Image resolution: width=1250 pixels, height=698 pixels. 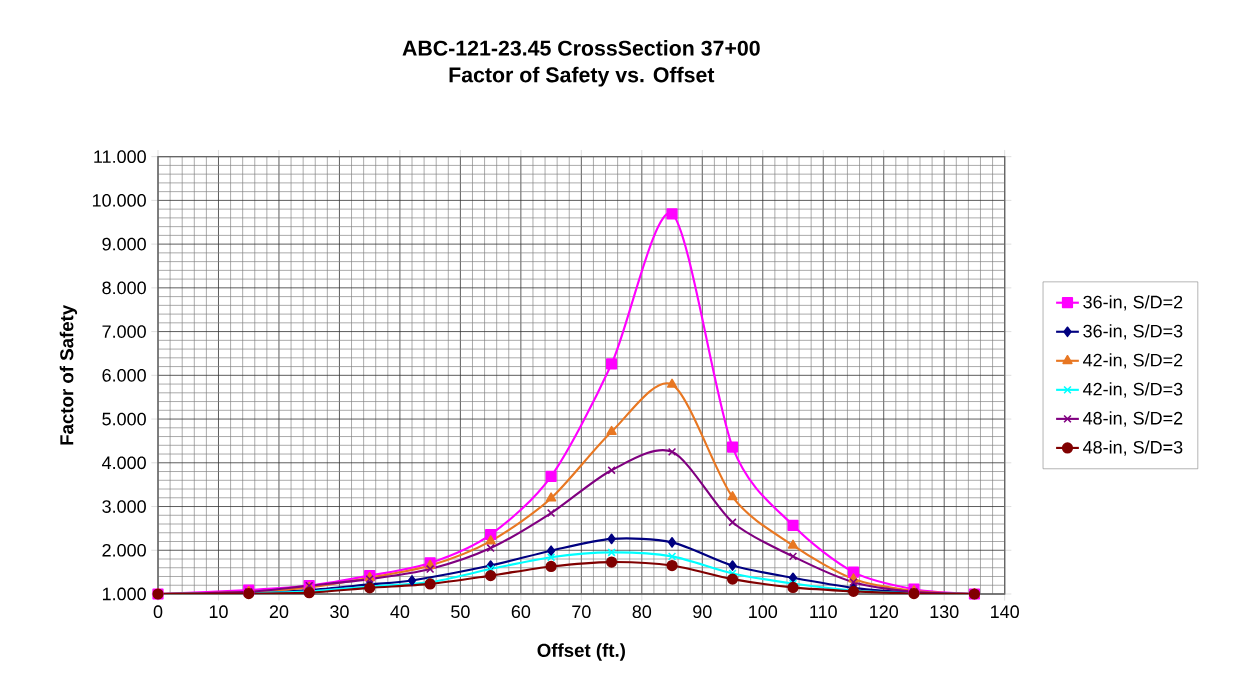 I want to click on x-tick-label: 80, so click(x=642, y=612).